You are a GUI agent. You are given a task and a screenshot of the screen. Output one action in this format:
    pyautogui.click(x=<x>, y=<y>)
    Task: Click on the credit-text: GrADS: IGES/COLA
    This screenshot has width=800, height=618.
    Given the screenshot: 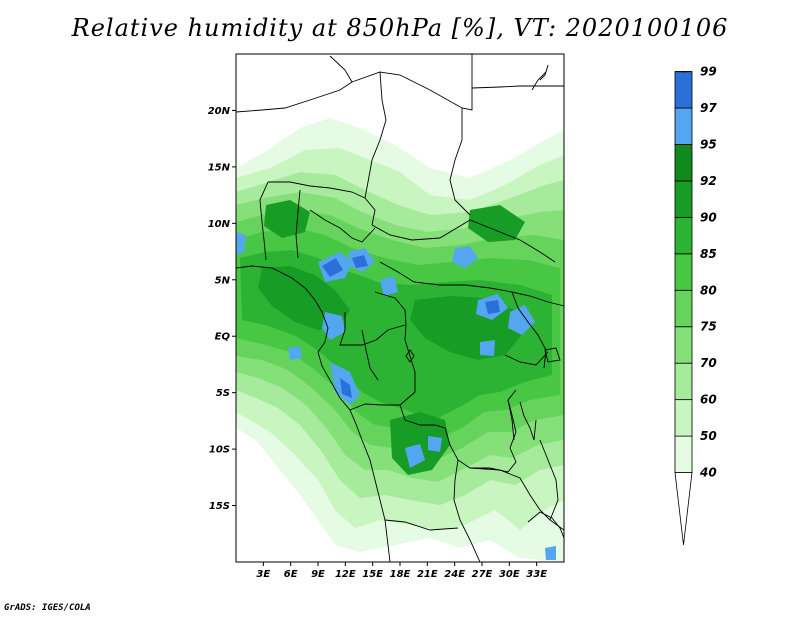 What is the action you would take?
    pyautogui.click(x=47, y=608)
    